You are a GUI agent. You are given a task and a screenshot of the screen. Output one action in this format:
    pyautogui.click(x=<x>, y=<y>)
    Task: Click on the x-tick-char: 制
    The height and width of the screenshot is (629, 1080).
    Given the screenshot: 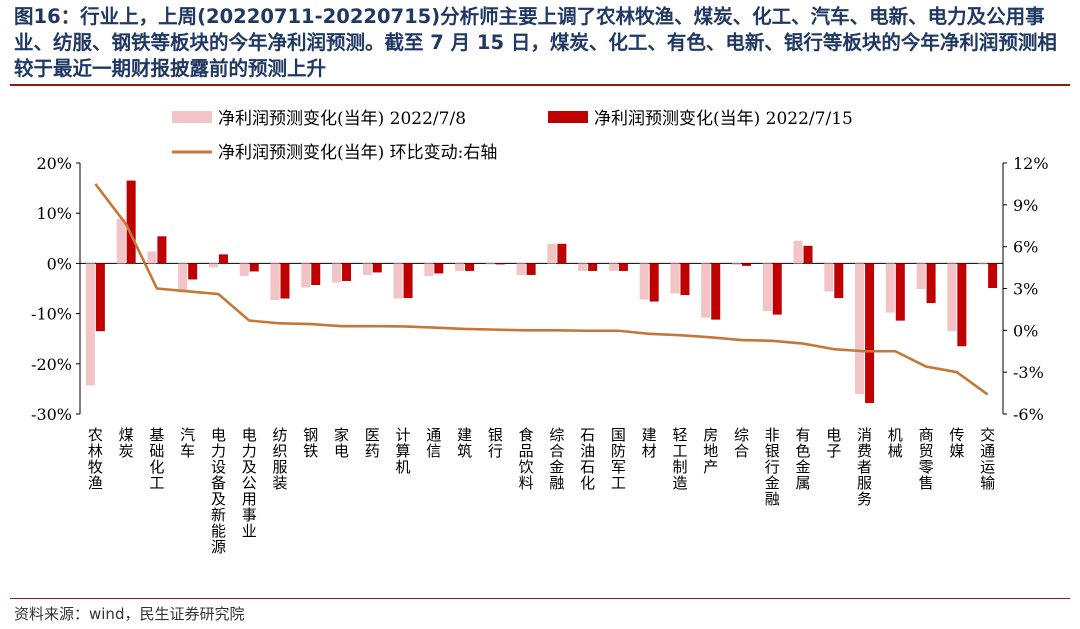 What is the action you would take?
    pyautogui.click(x=679, y=467)
    